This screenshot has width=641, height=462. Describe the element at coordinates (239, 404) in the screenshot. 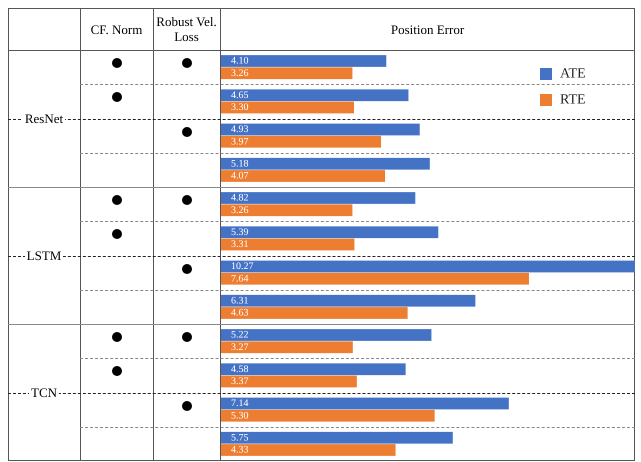

I see `data-label: 7.14` at that location.